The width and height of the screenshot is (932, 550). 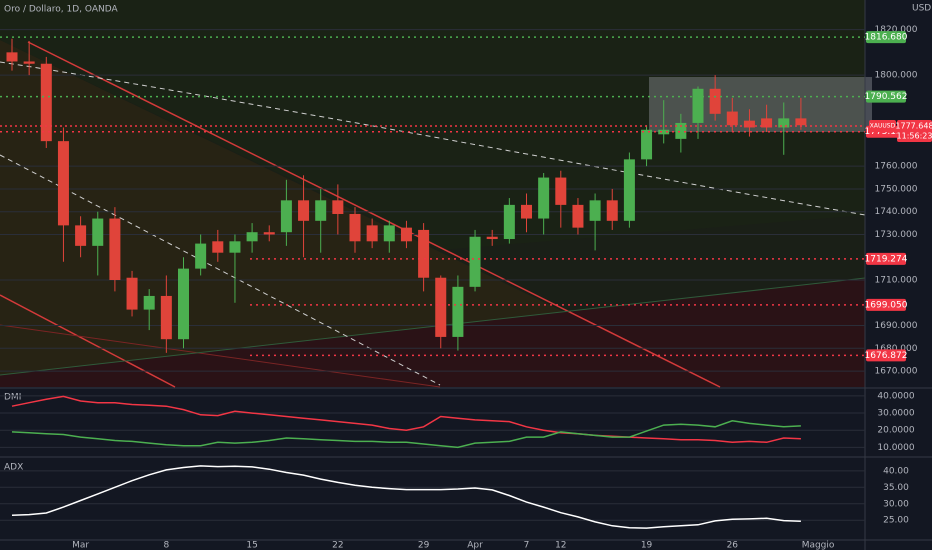 What do you see at coordinates (760, 104) in the screenshot?
I see `range-box` at bounding box center [760, 104].